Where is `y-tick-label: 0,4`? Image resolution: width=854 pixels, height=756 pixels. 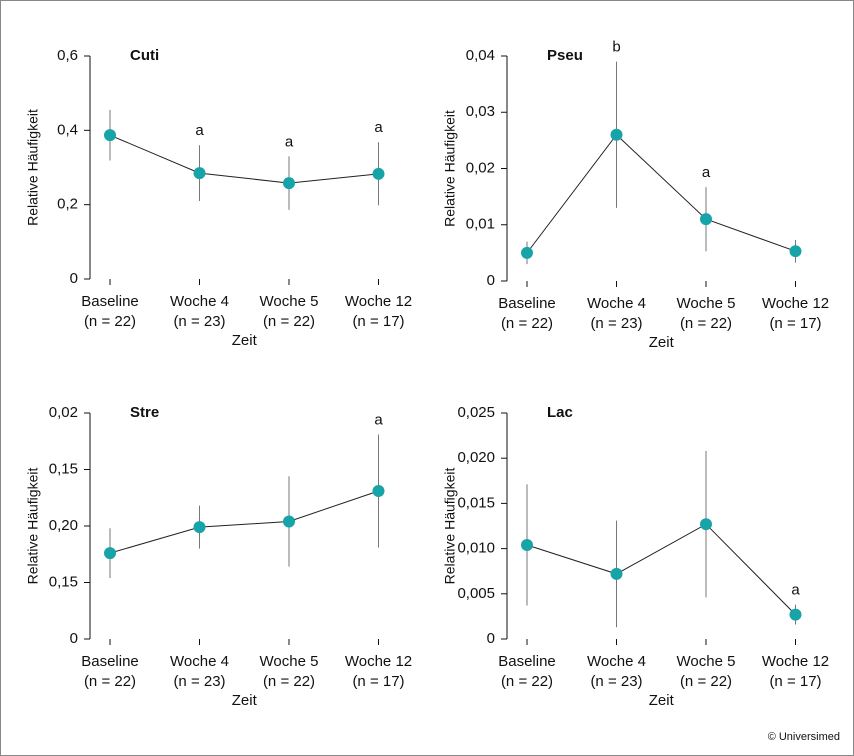 y-tick-label: 0,4 is located at coordinates (67, 129).